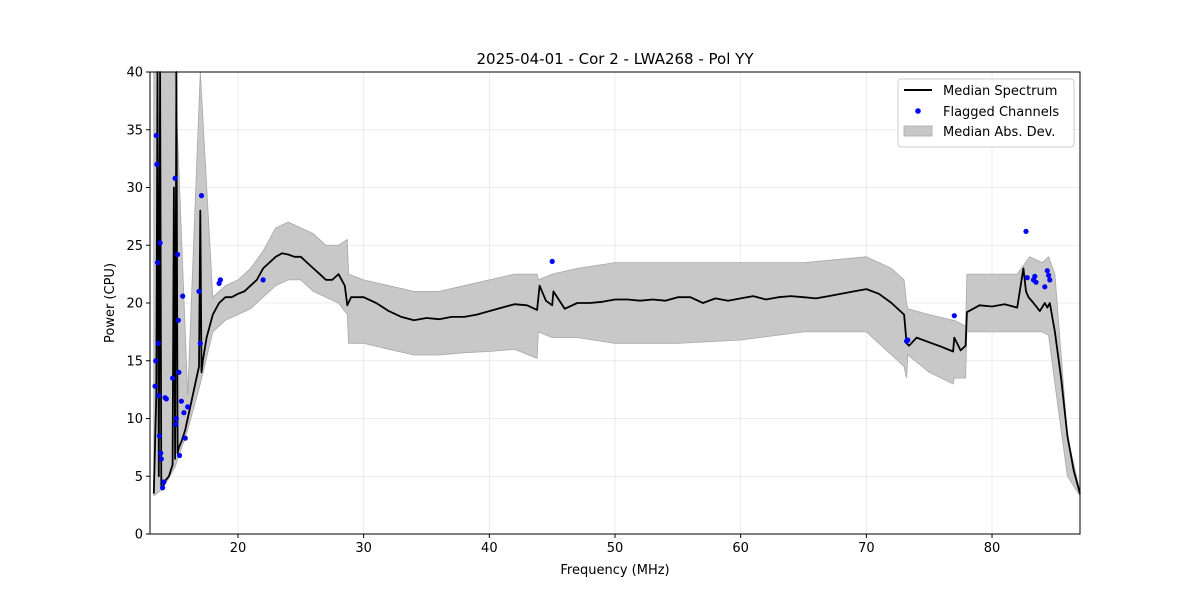 The width and height of the screenshot is (1200, 600). What do you see at coordinates (139, 535) in the screenshot?
I see `y-tick-label: 0` at bounding box center [139, 535].